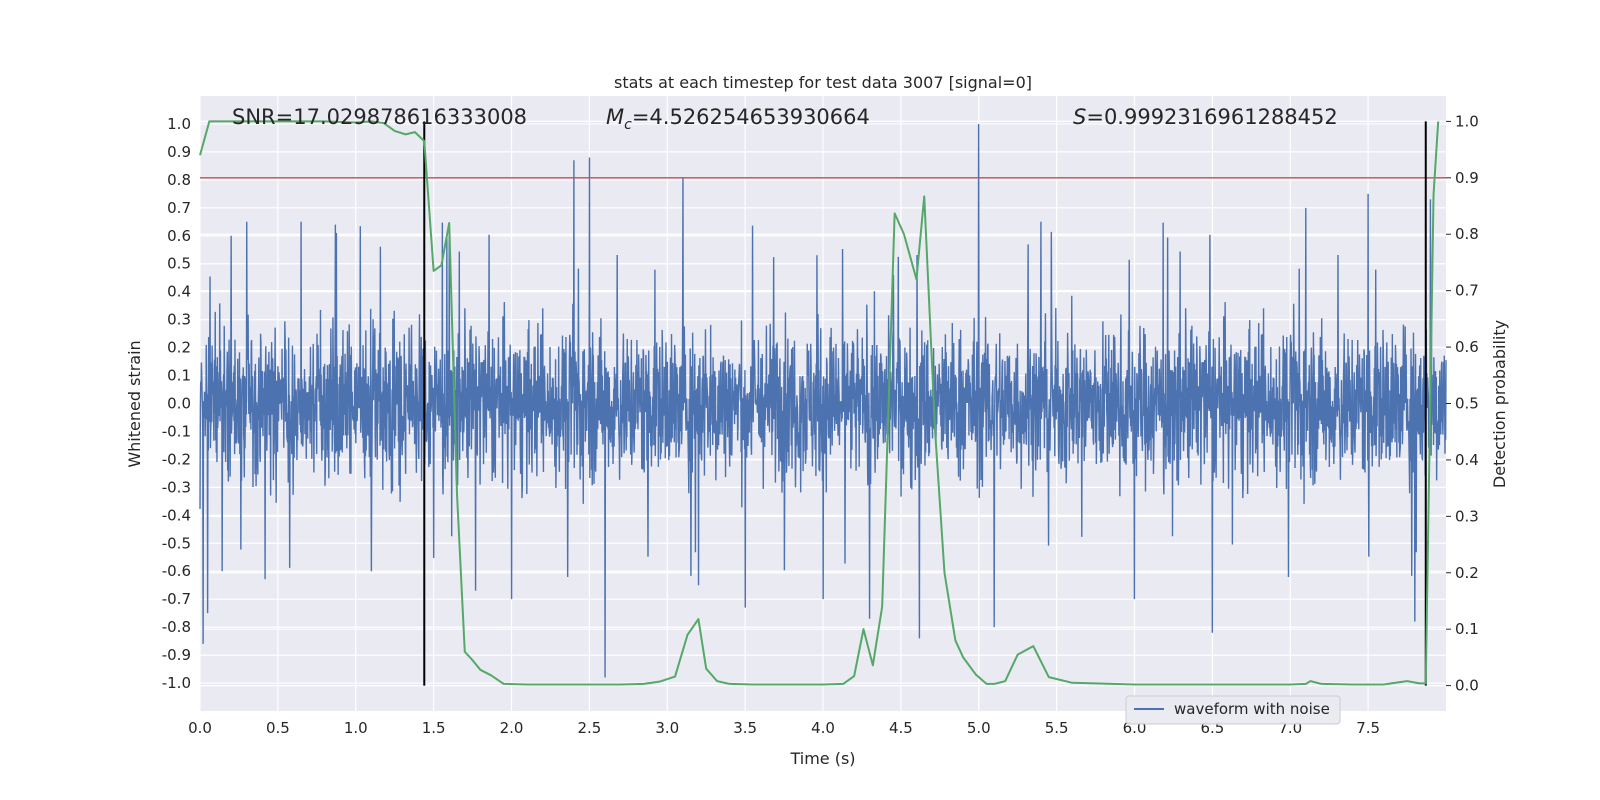  I want to click on y2-tick-label: 1.0, so click(1467, 121).